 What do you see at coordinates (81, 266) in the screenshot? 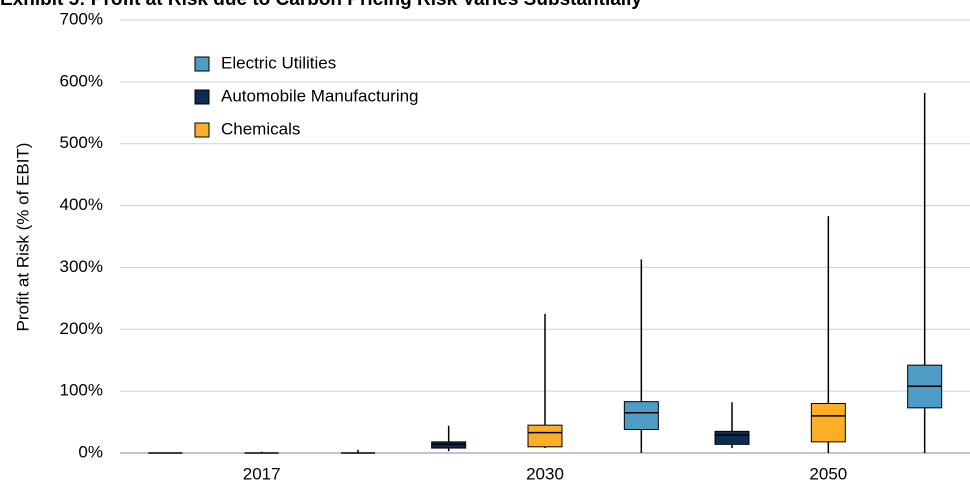
I see `y-tick-label: 300%` at bounding box center [81, 266].